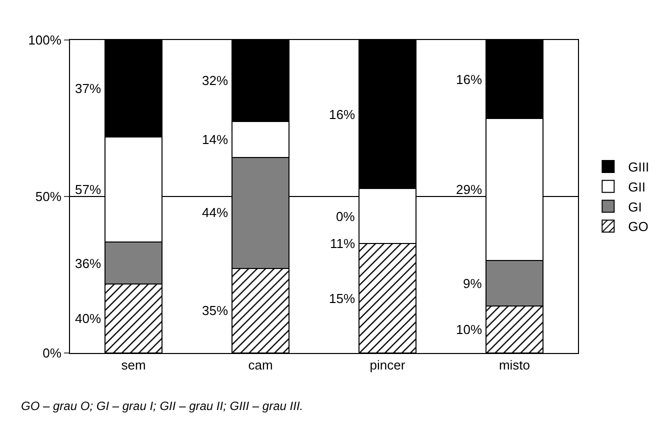  I want to click on annotation: 29%, so click(469, 189).